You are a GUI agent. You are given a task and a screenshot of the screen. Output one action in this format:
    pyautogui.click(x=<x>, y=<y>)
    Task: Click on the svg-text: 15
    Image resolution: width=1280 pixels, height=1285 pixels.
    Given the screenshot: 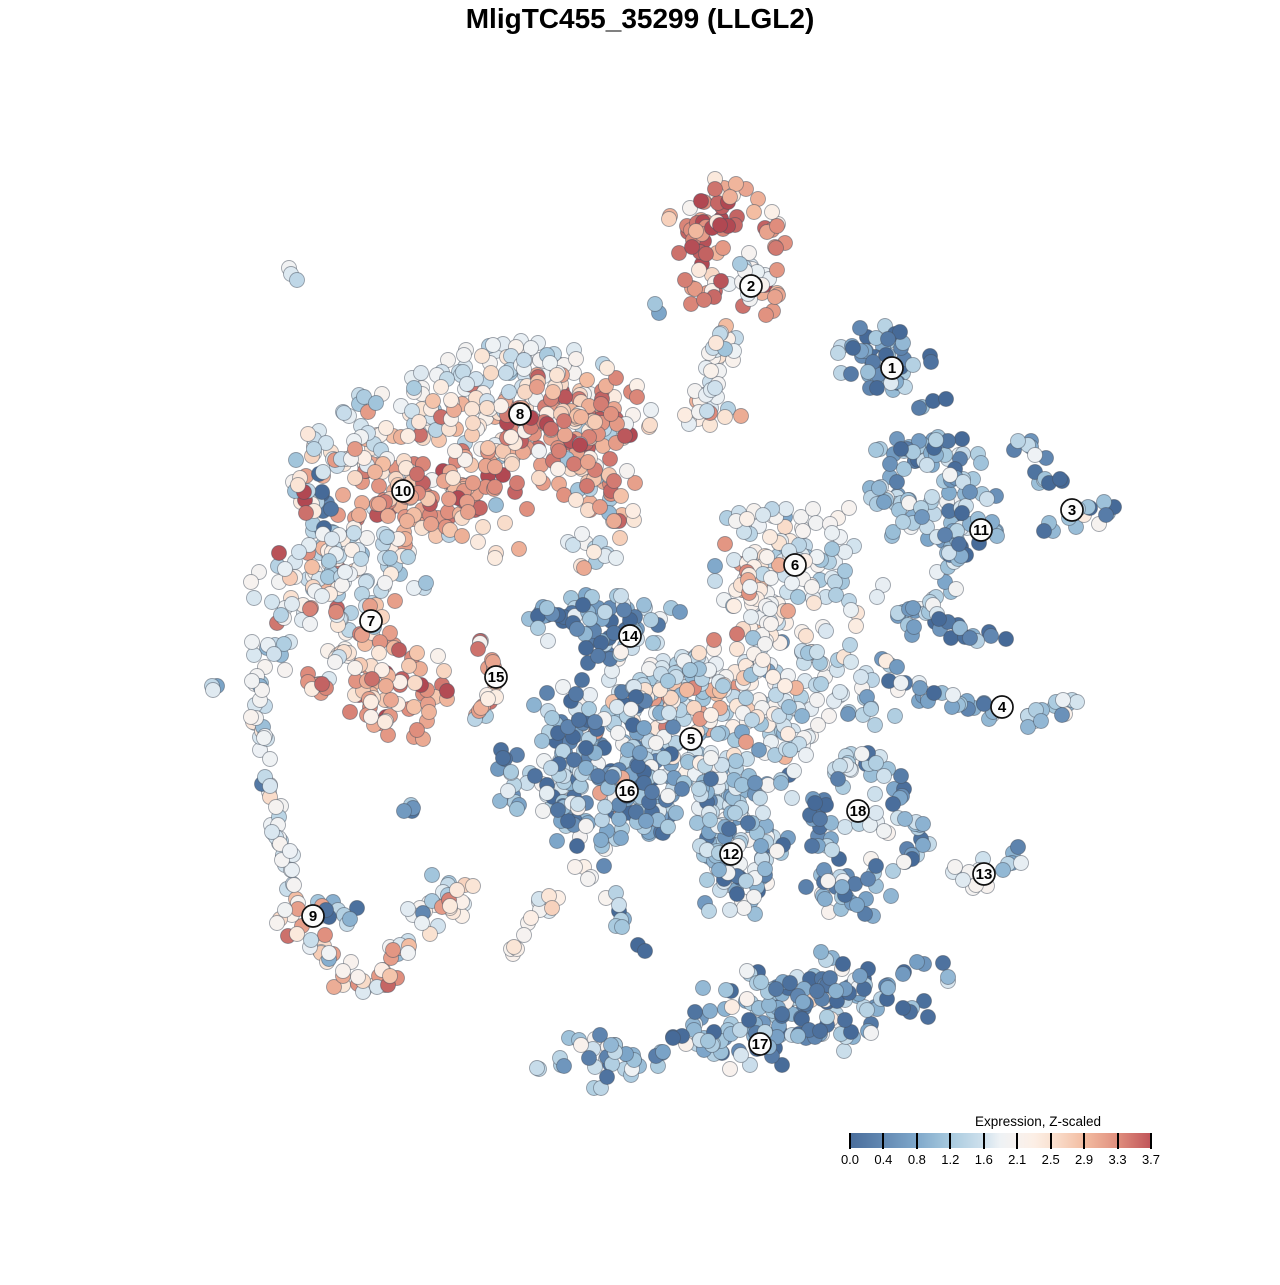 What is the action you would take?
    pyautogui.click(x=496, y=677)
    